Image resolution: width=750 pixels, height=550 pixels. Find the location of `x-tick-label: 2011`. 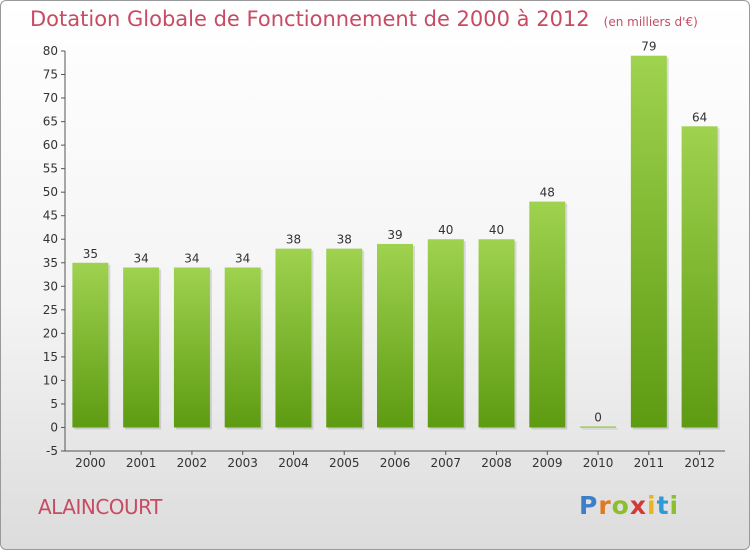

x-tick-label: 2011 is located at coordinates (649, 463).